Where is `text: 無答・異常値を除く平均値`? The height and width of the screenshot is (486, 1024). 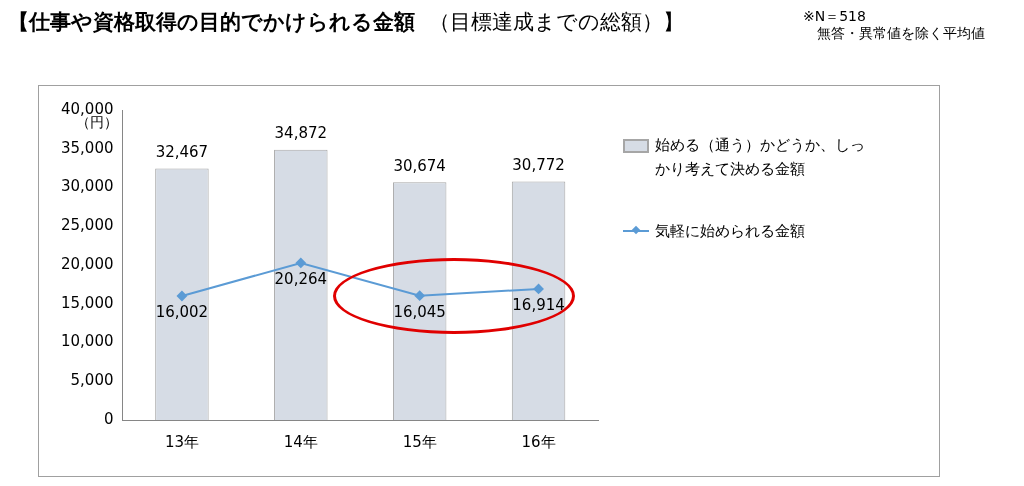
text: 無答・異常値を除く平均値 is located at coordinates (900, 33).